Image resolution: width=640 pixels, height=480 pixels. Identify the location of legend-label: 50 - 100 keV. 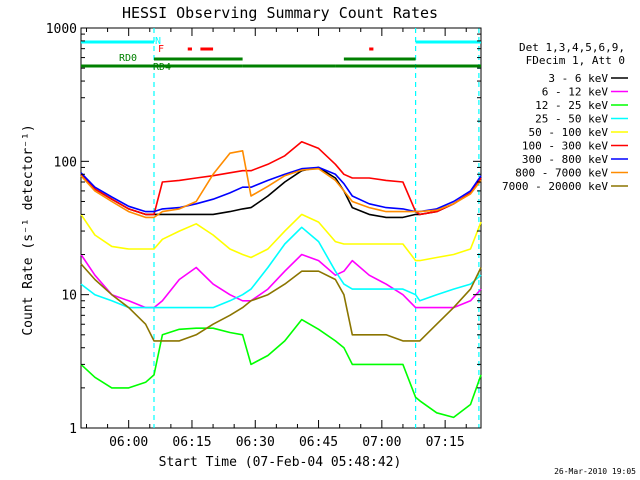
(569, 132).